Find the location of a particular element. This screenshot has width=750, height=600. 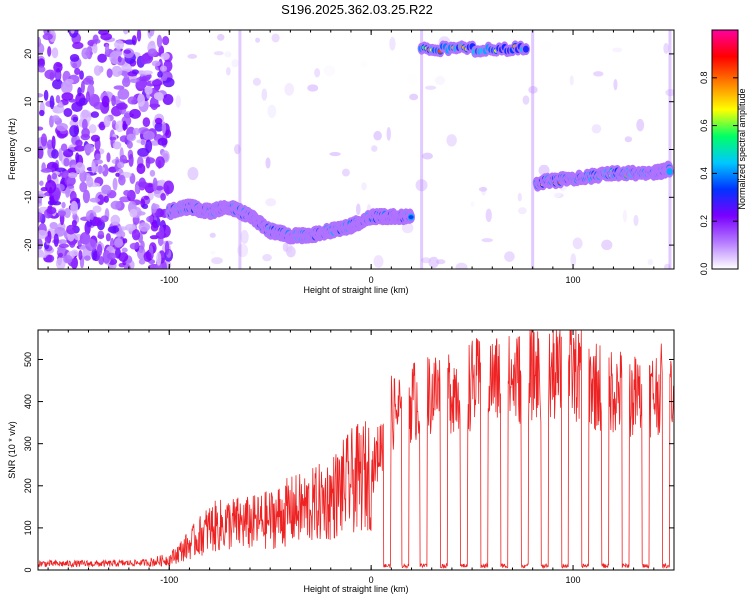

y-tick-label: -20 is located at coordinates (28, 245).